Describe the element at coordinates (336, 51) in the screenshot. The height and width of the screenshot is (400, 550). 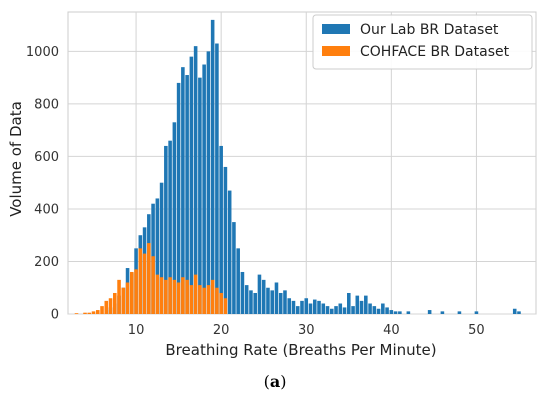
I see `legend-swatch` at that location.